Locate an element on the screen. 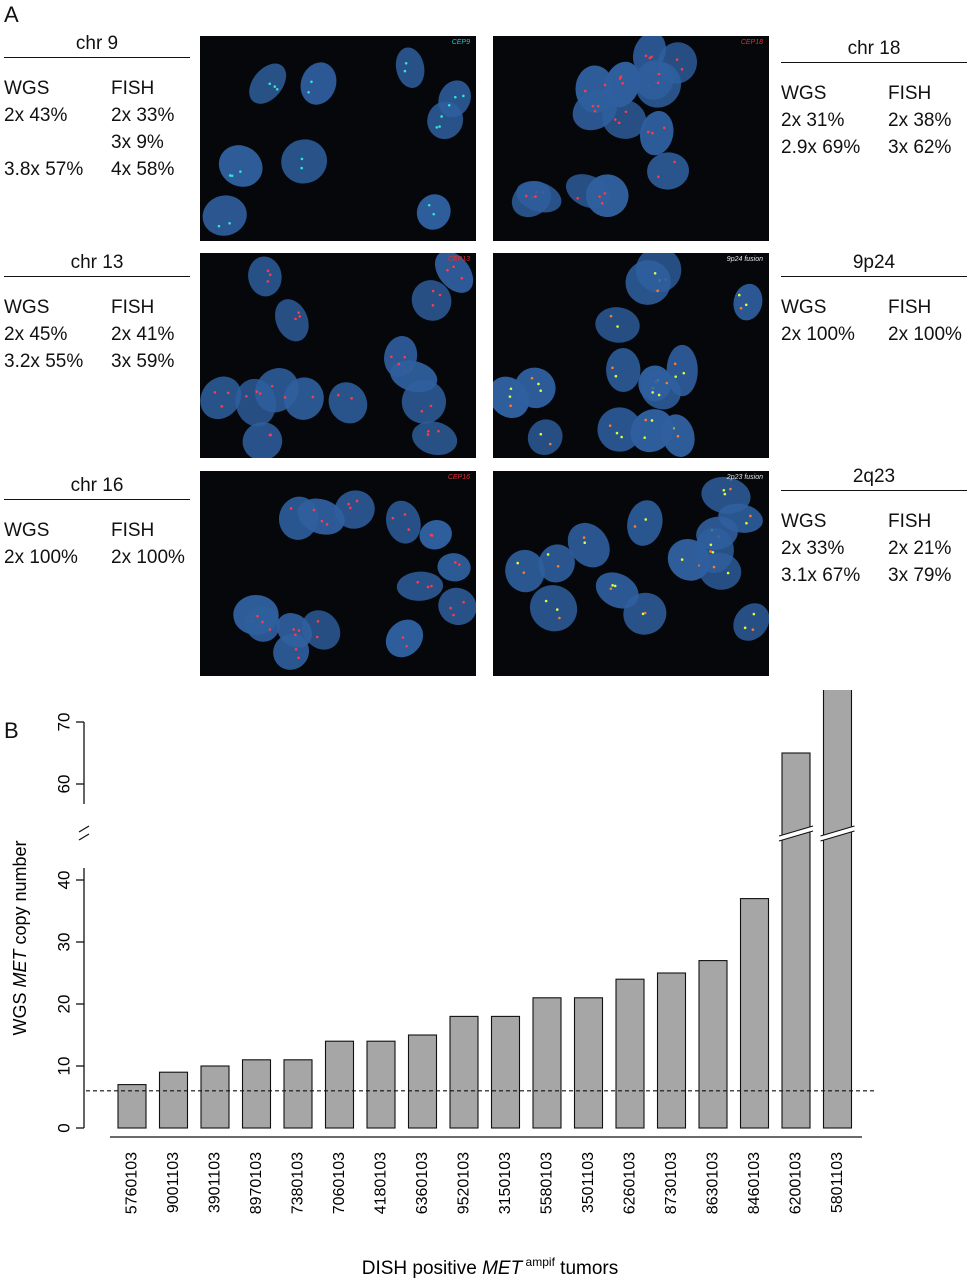 The width and height of the screenshot is (970, 1280). fish-micrograph: CEP13 is located at coordinates (338, 355).